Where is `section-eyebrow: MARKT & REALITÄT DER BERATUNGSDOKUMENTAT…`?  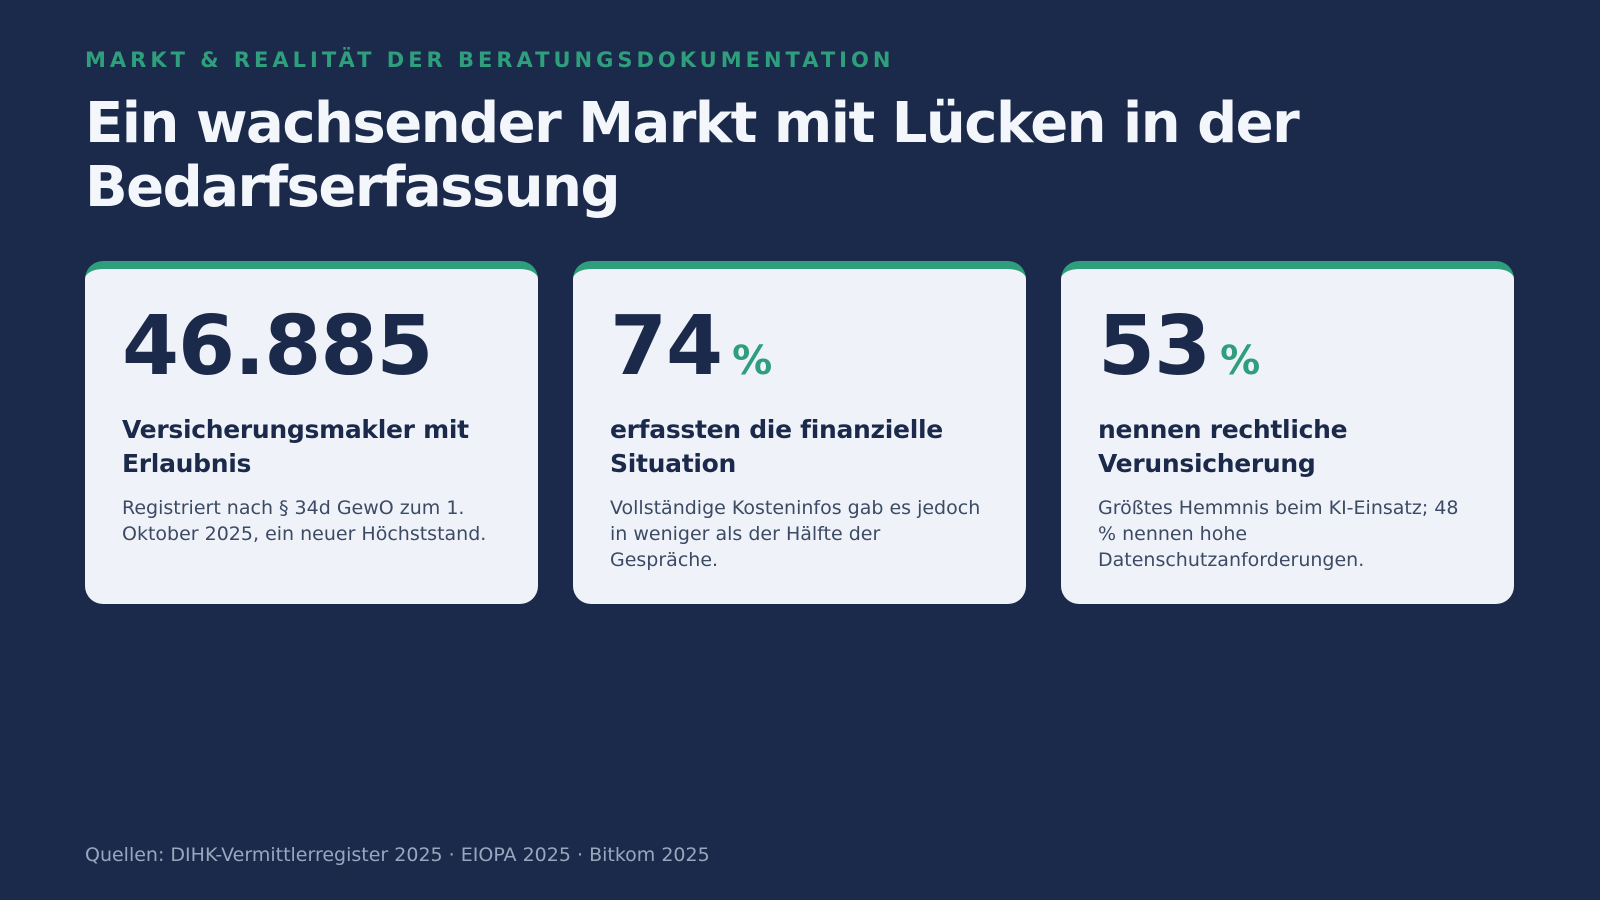 section-eyebrow: MARKT & REALITÄT DER BERATUNGSDOKUMENTAT… is located at coordinates (490, 60).